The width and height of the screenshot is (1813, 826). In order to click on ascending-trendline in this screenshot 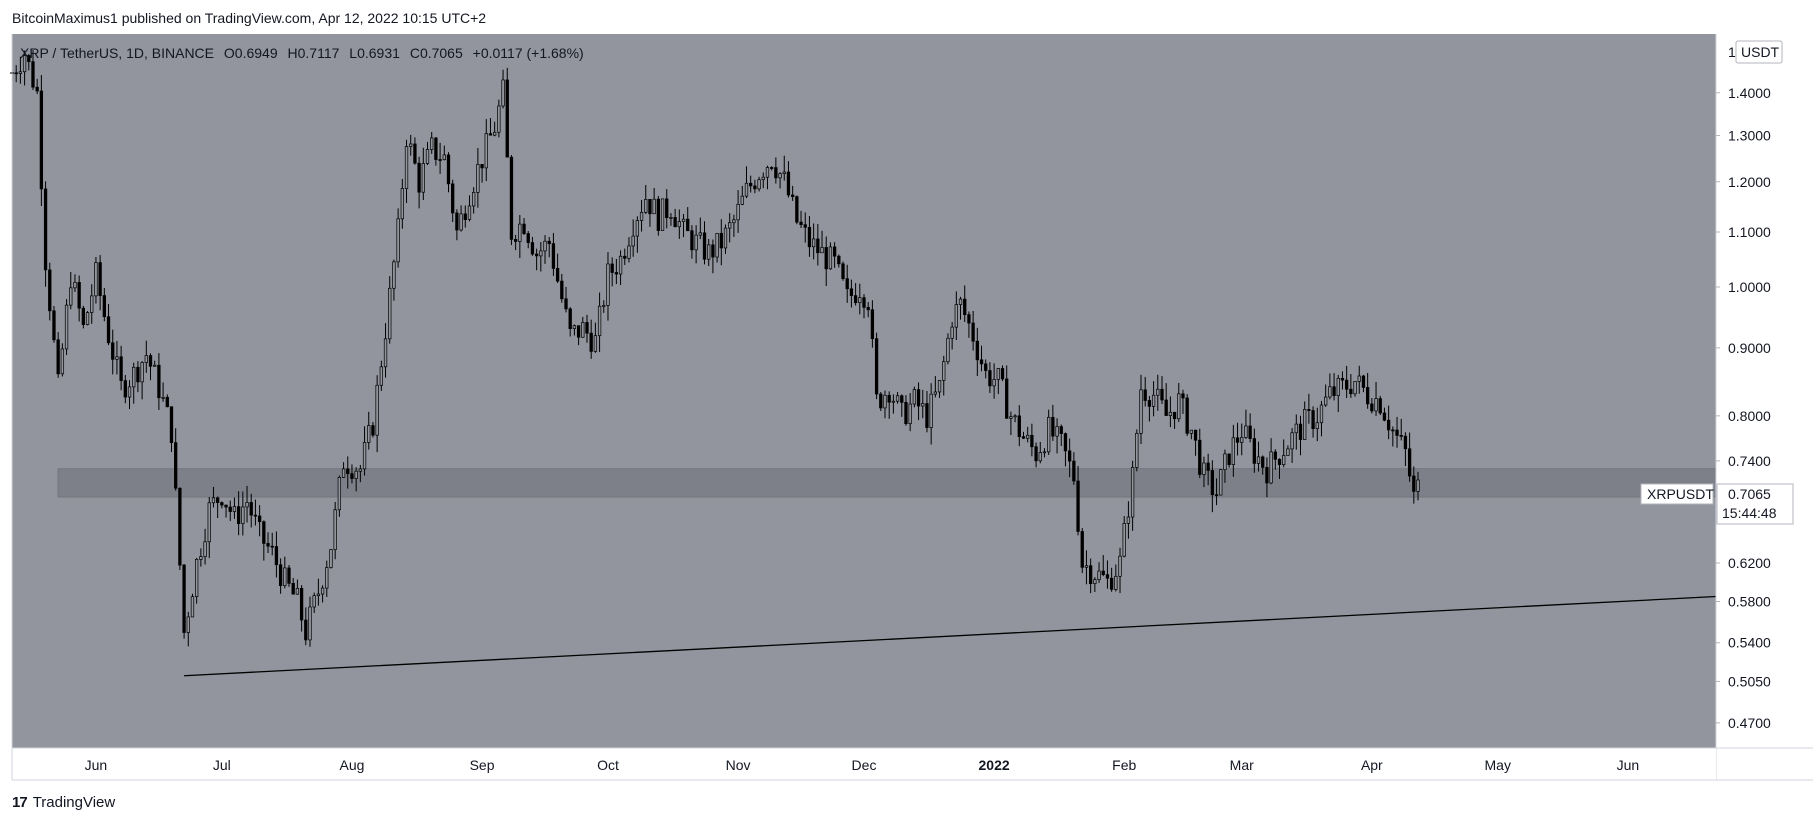, I will do `click(950, 636)`.